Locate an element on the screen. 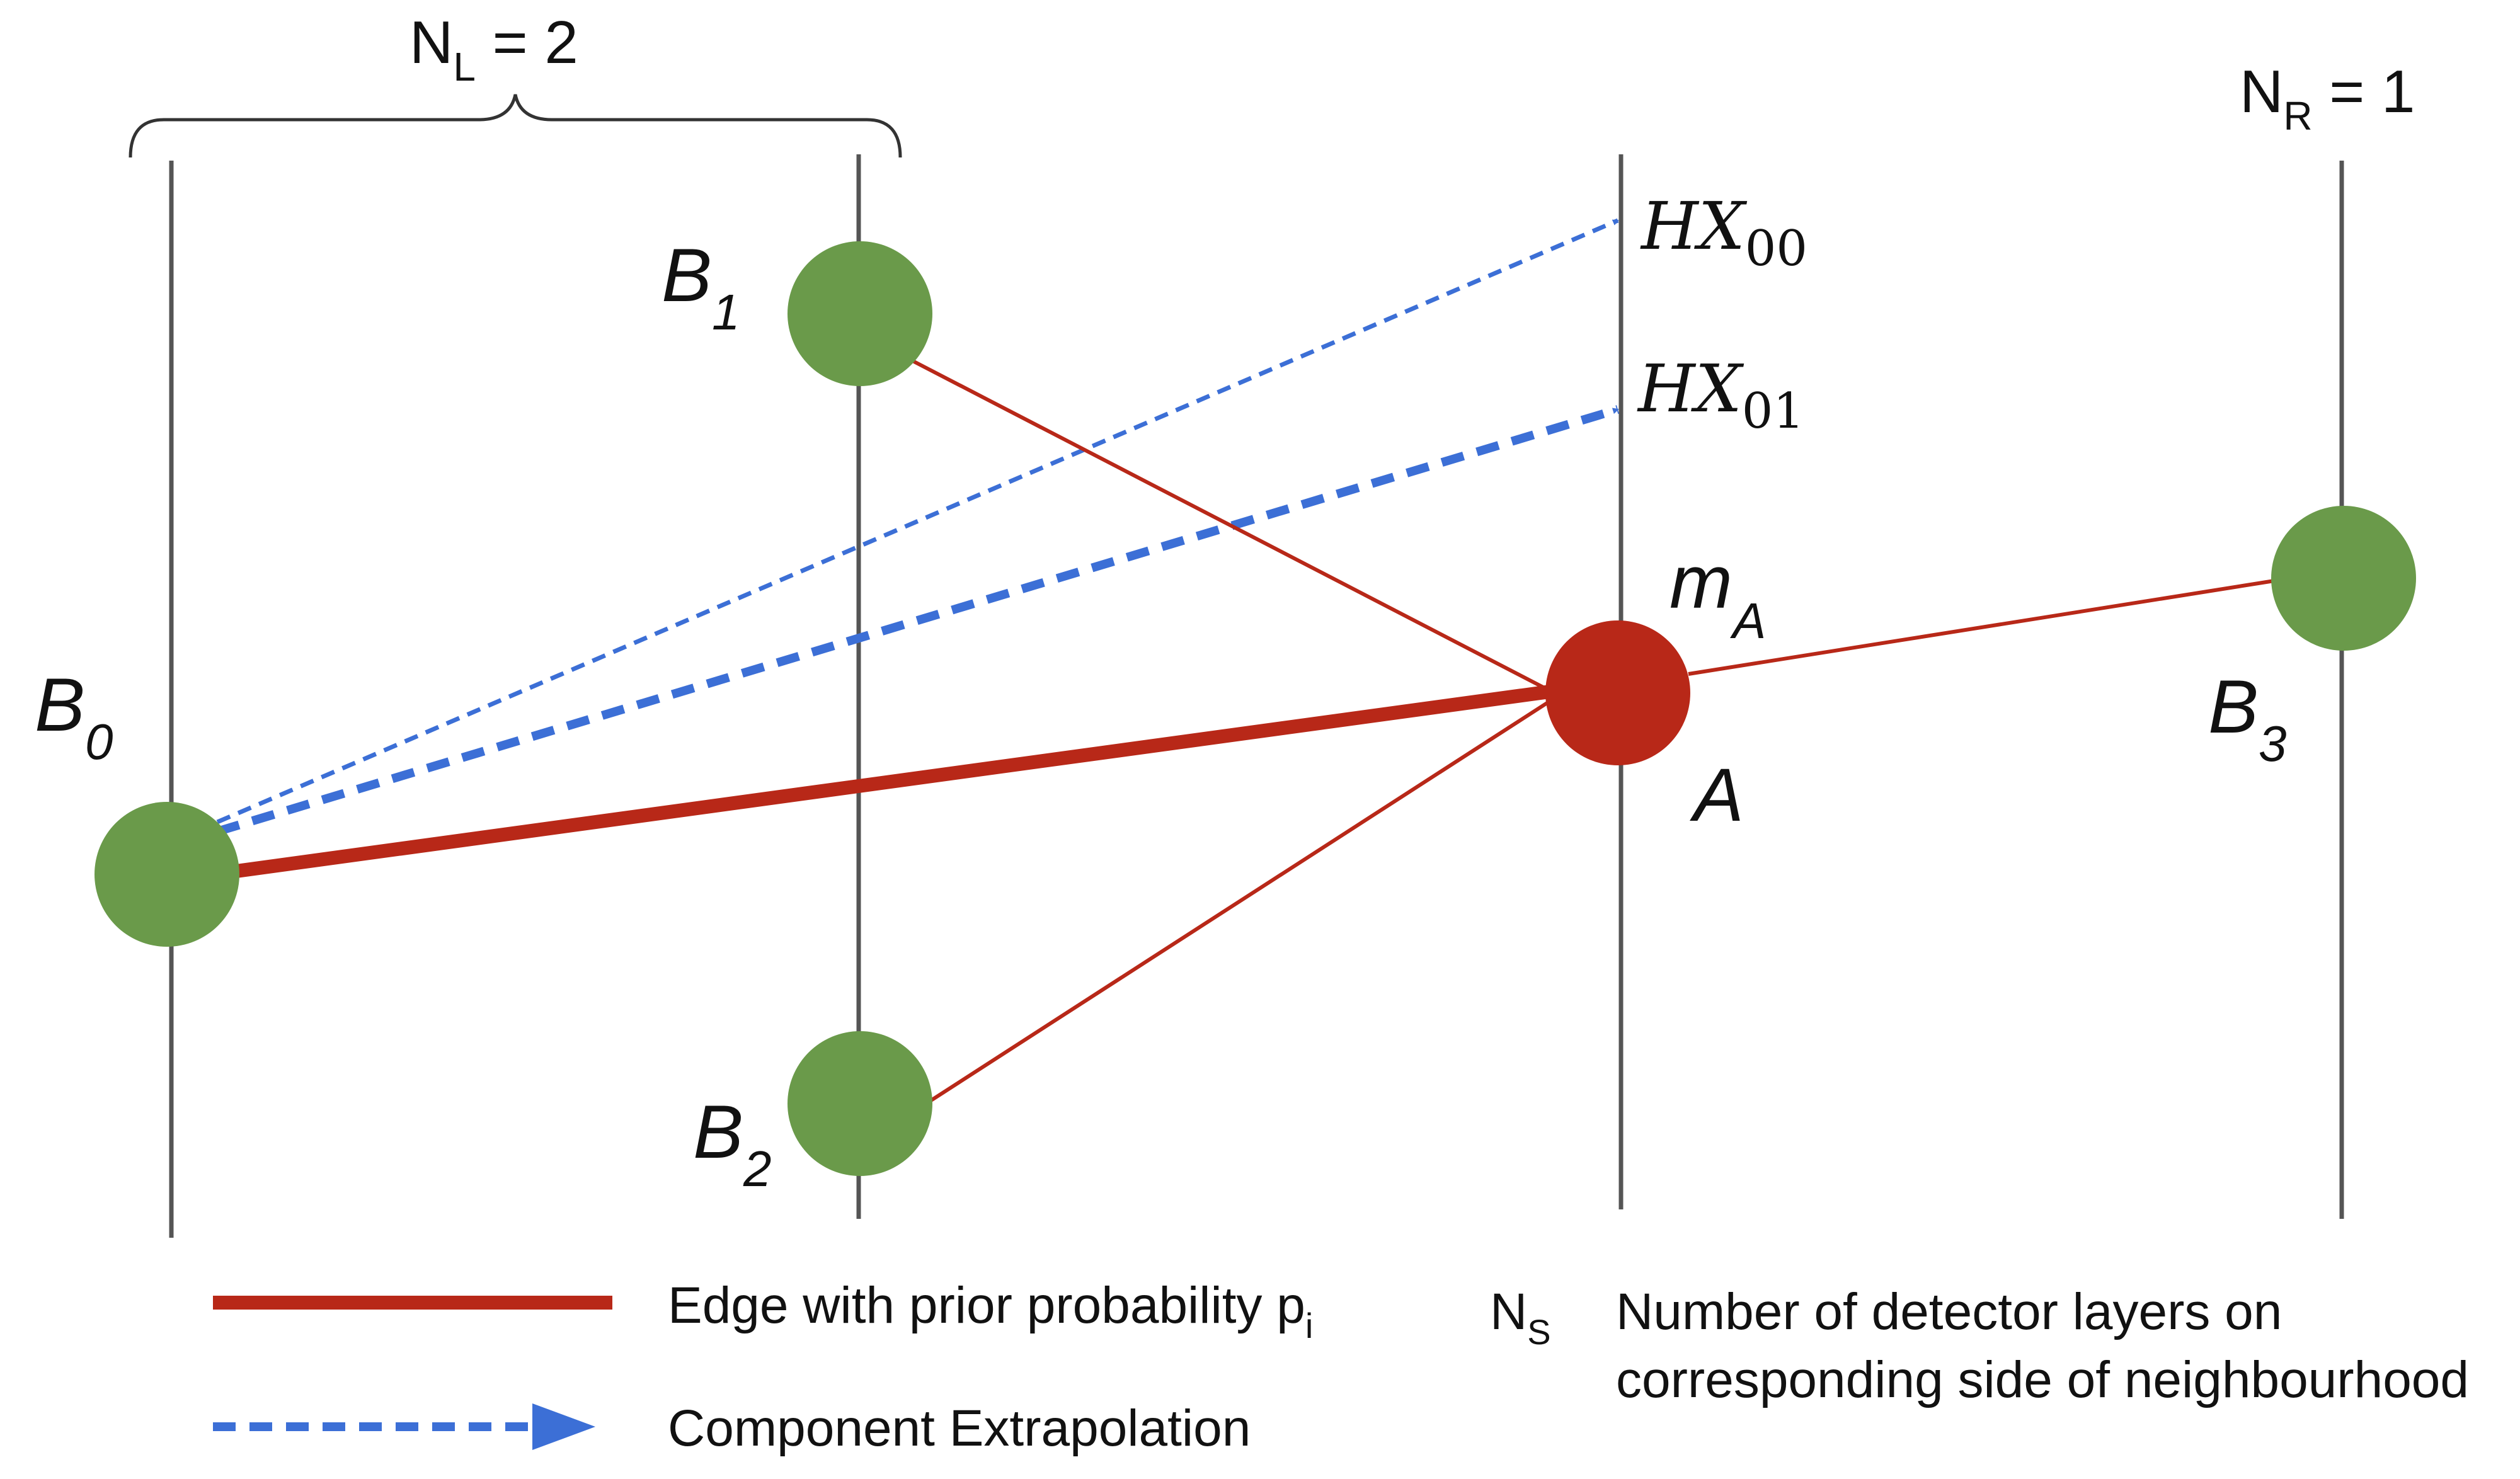 The width and height of the screenshot is (2520, 1479). label-b3: B3 is located at coordinates (2247, 718).